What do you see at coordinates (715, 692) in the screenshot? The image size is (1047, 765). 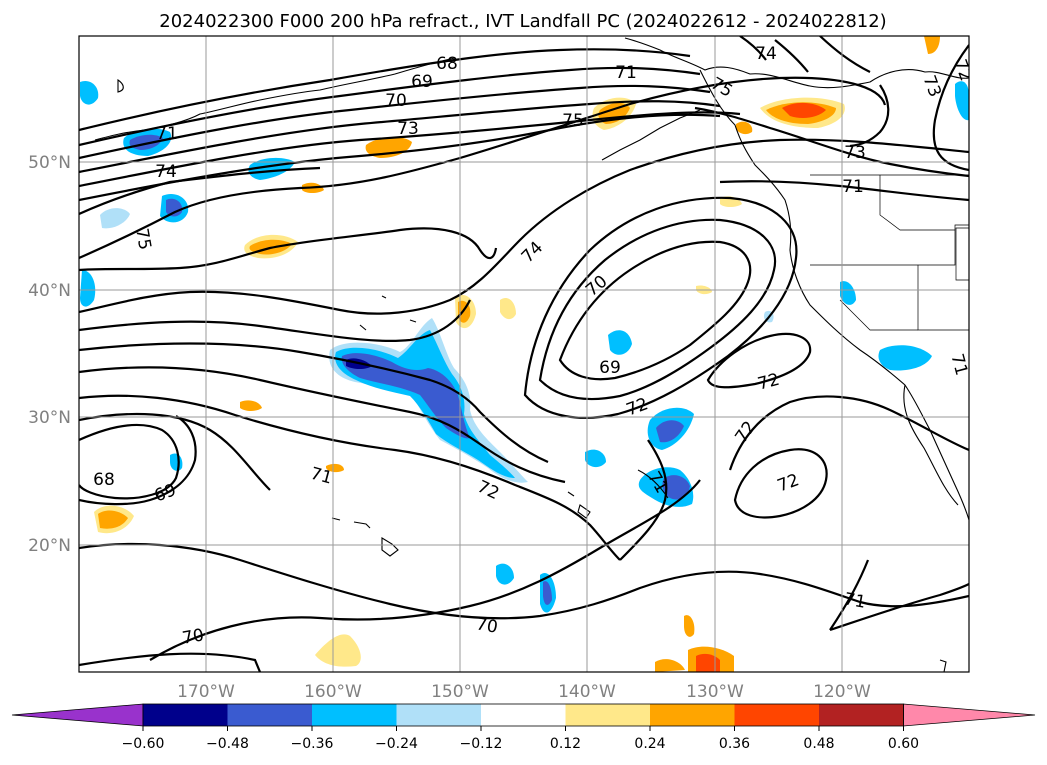 I see `lon-label: 130°W` at bounding box center [715, 692].